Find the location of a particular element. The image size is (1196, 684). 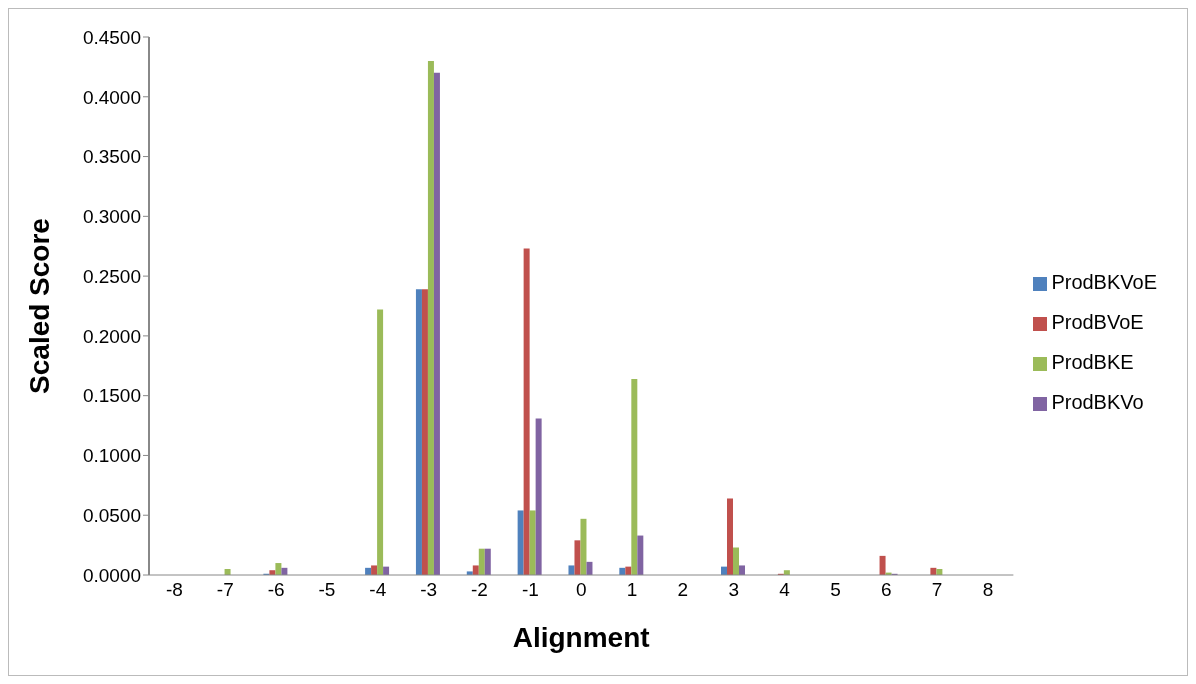

x-tick-label: -7 is located at coordinates (225, 590).